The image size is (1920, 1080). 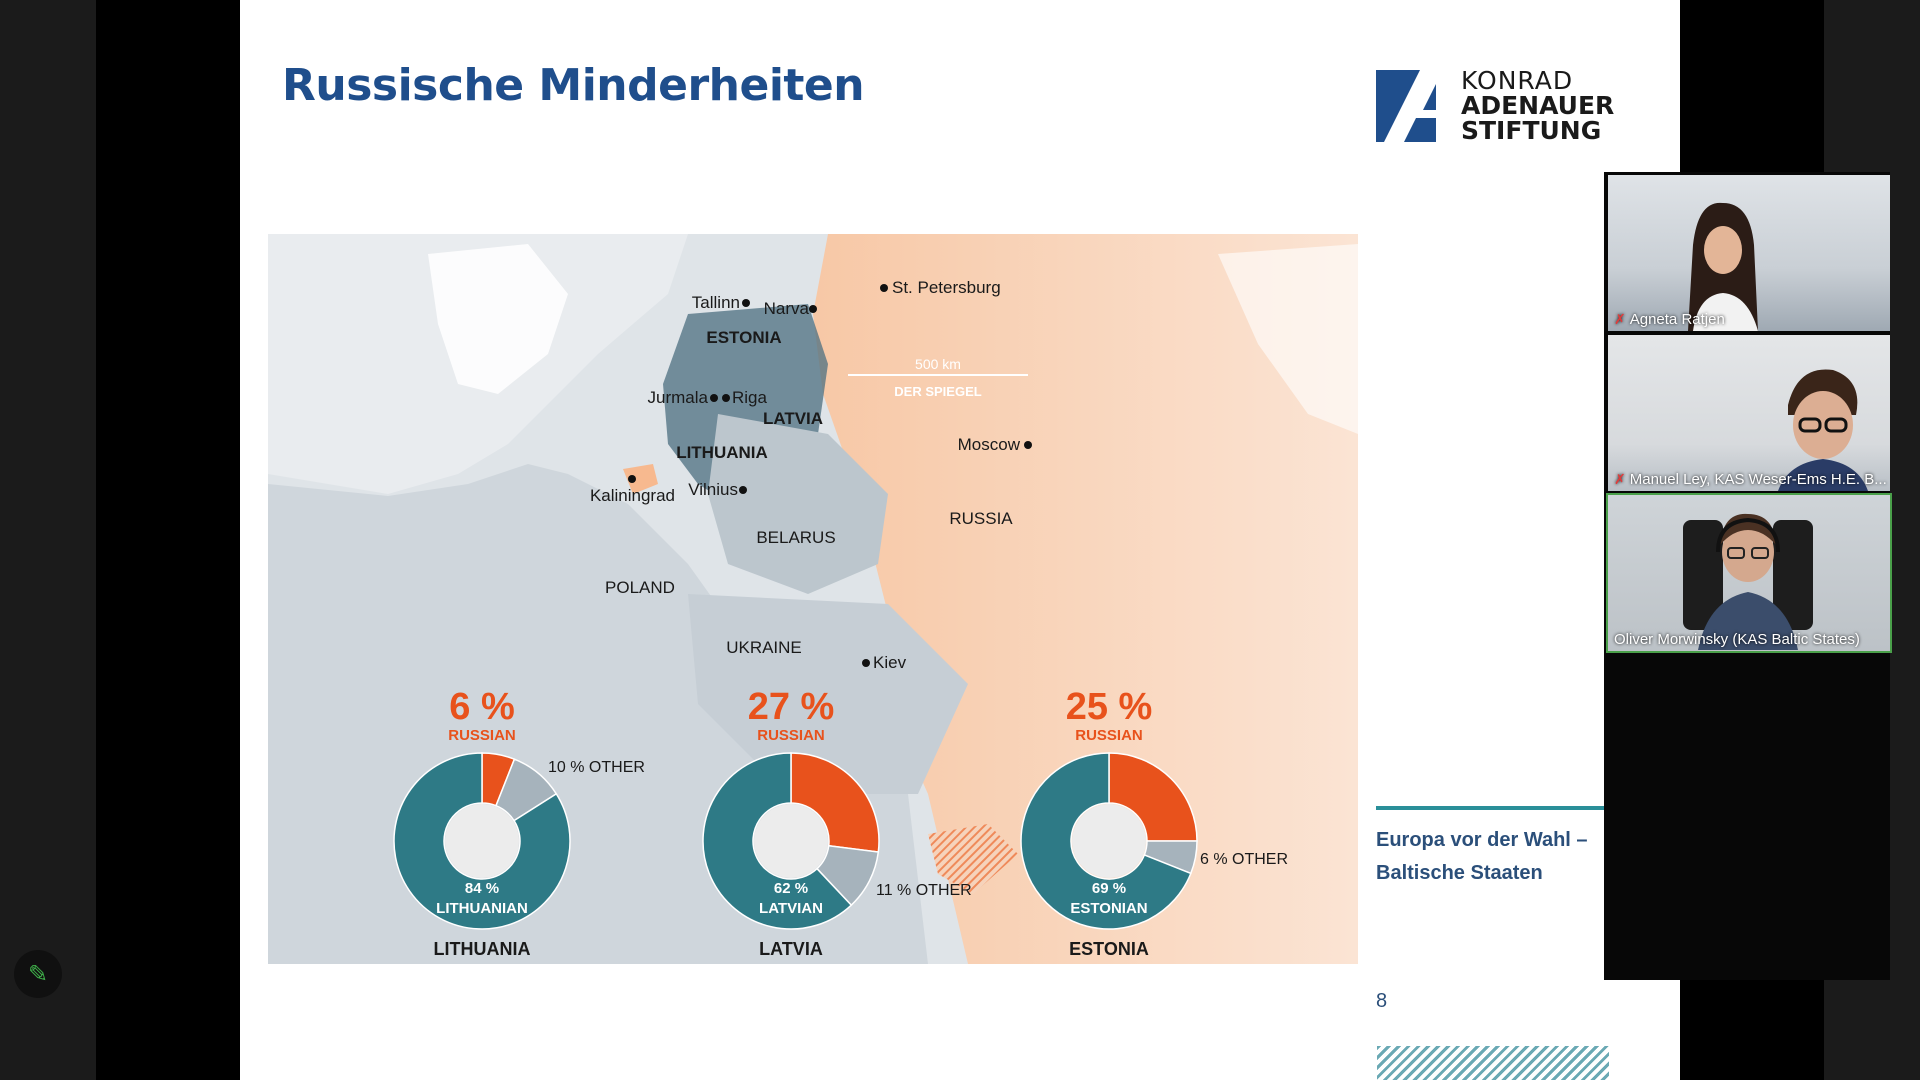 What do you see at coordinates (798, 504) in the screenshot?
I see `belarus-region` at bounding box center [798, 504].